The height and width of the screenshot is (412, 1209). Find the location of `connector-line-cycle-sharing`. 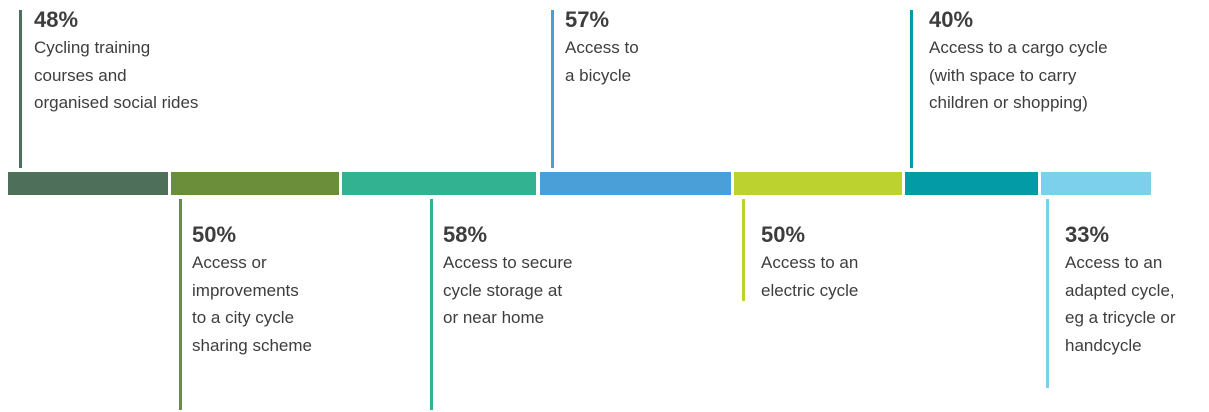

connector-line-cycle-sharing is located at coordinates (180, 304).